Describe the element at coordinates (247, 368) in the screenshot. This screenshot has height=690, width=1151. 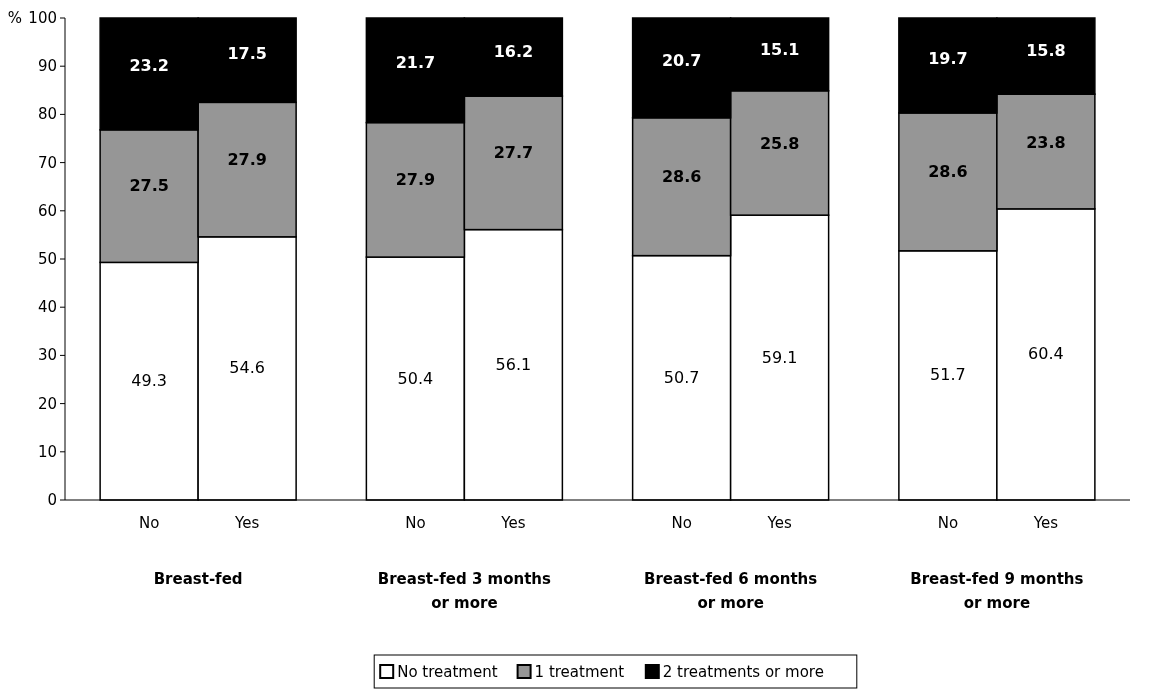
I see `data-label: 54.6` at that location.